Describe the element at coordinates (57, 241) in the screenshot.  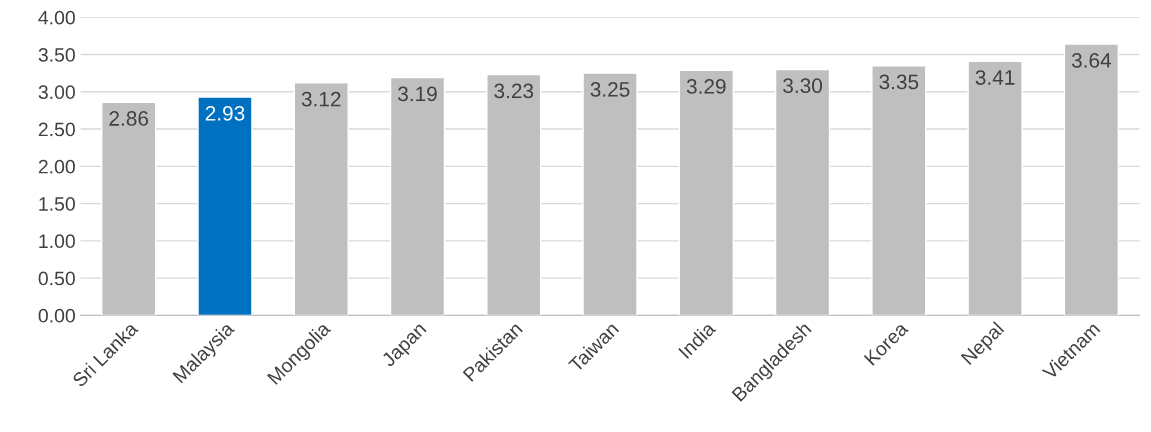
I see `y-tick-label: 1.00` at that location.